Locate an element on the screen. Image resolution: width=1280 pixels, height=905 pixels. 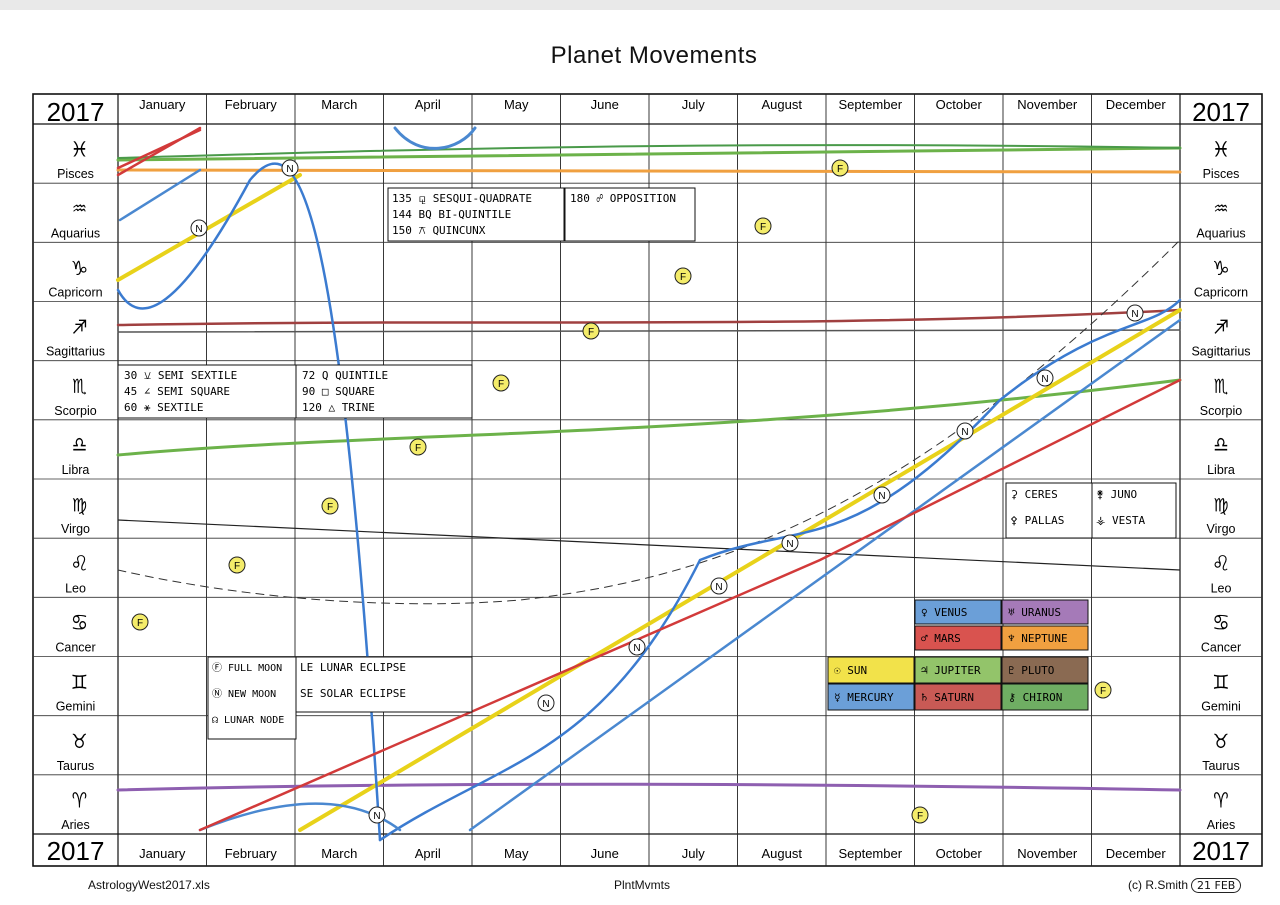
aspect-legend-text: 45 ∠ SEMI SQUARE is located at coordinates (177, 391).